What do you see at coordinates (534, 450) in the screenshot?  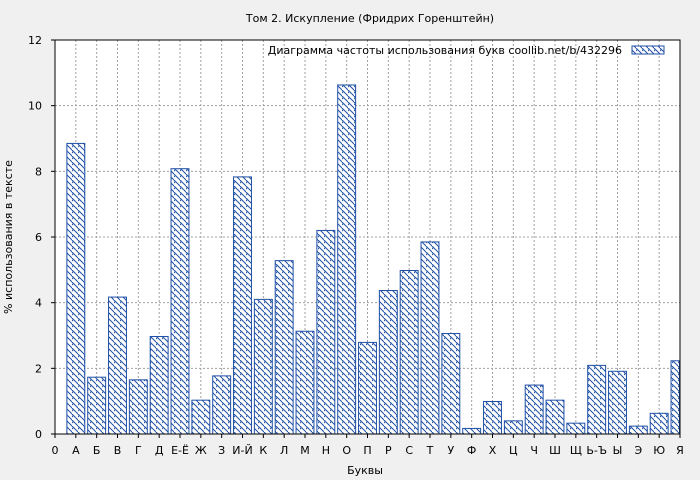 I see `x-tick-label: Ч` at bounding box center [534, 450].